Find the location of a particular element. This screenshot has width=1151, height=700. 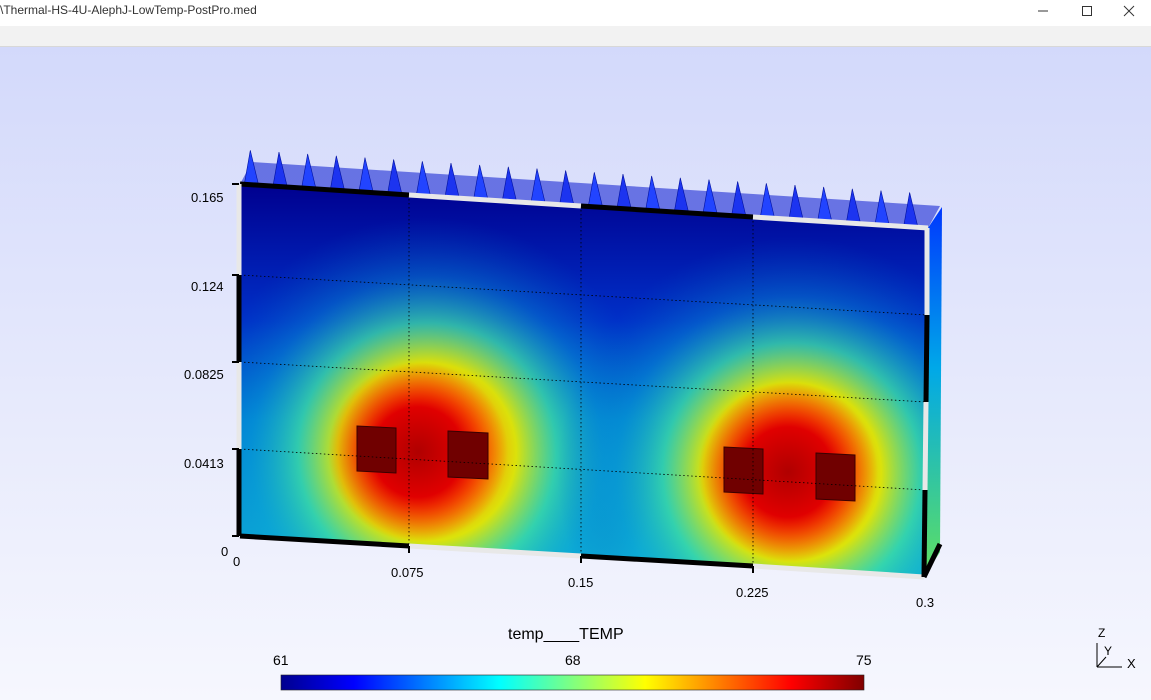

y-tick-label: 0.124 is located at coordinates (207, 286).